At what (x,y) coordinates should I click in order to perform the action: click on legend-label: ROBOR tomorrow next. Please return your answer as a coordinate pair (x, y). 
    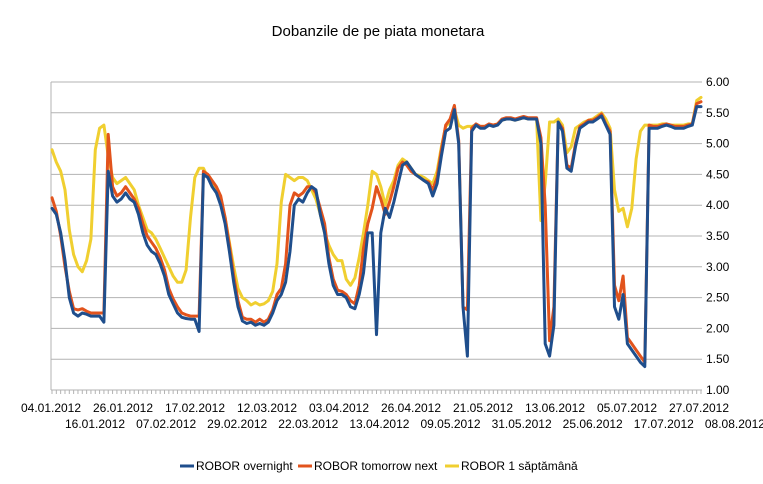
    Looking at the image, I should click on (376, 466).